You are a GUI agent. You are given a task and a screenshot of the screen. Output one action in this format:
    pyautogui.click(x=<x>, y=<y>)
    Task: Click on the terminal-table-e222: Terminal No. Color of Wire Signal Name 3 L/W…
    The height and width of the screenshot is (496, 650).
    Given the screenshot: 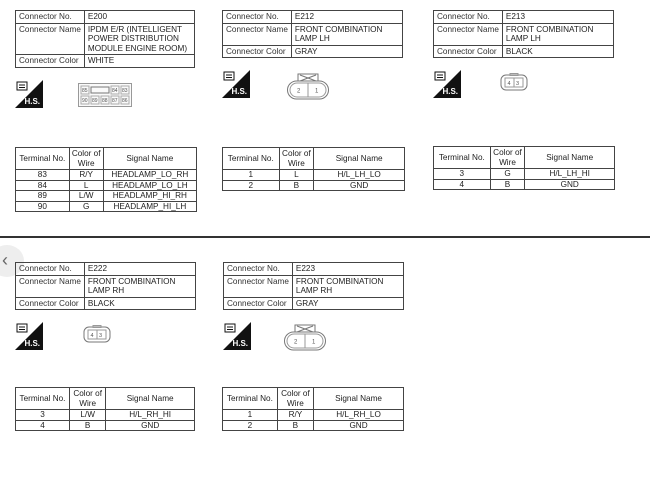 What is the action you would take?
    pyautogui.click(x=105, y=409)
    